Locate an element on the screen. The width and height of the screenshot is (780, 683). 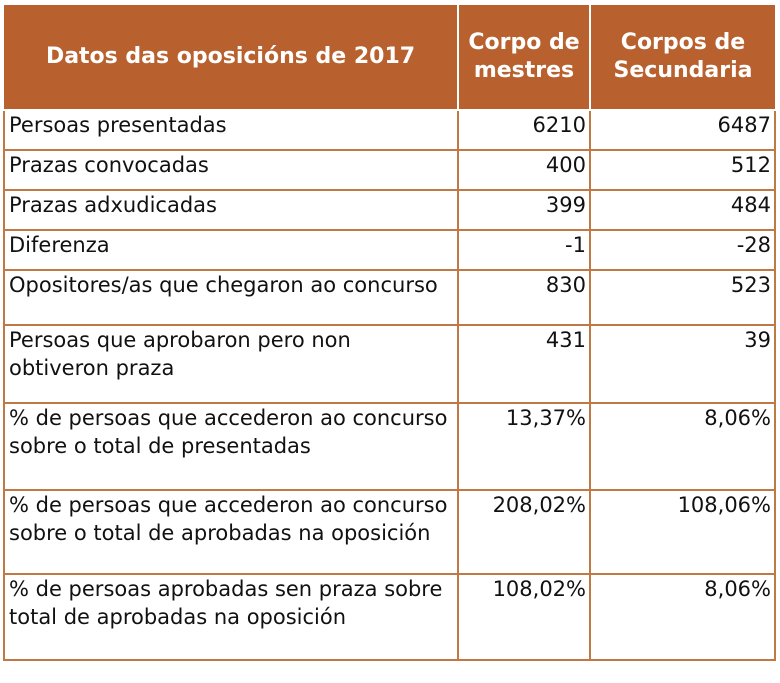
cell-mestres: 399 is located at coordinates (524, 210).